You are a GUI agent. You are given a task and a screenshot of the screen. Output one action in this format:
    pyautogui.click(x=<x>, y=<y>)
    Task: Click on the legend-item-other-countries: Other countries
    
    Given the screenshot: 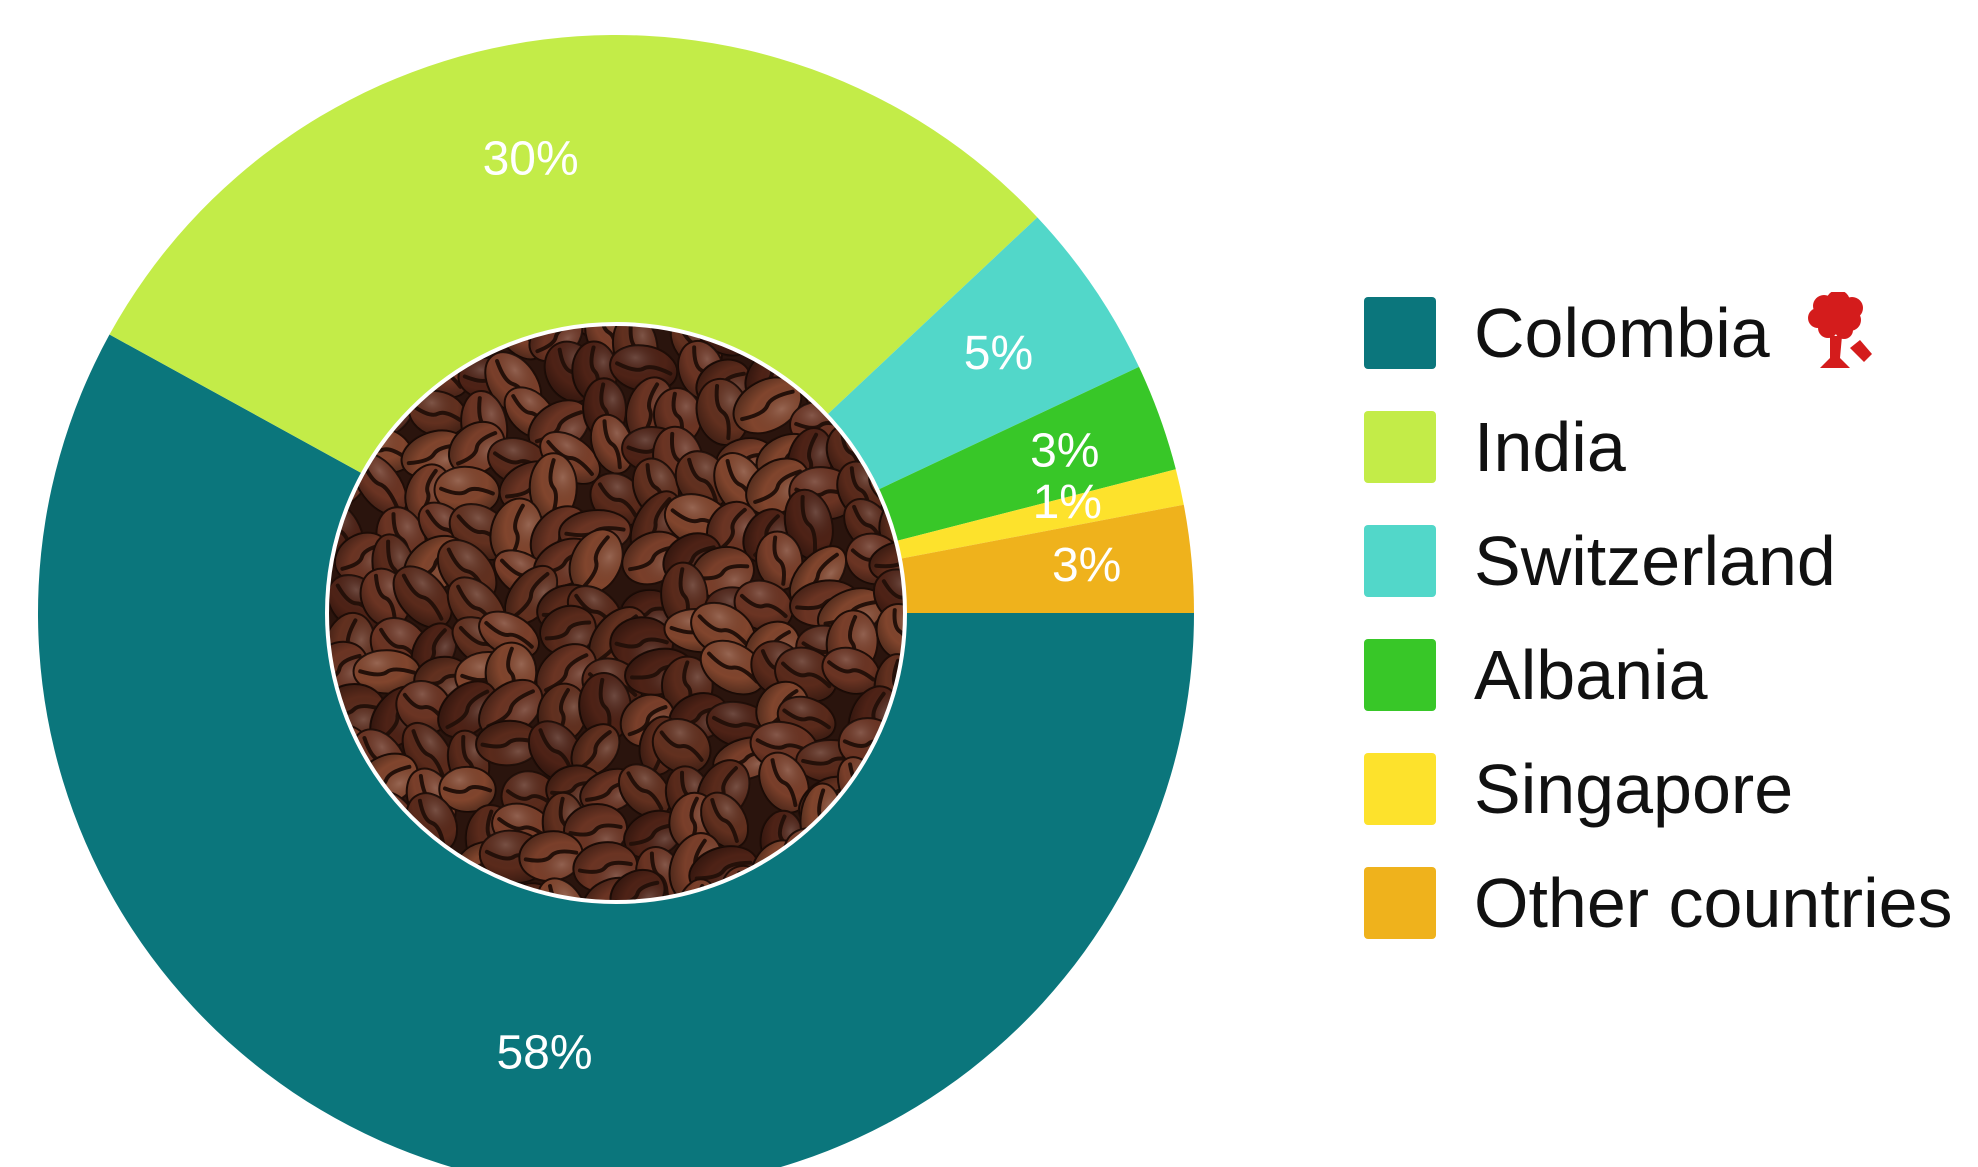 What is the action you would take?
    pyautogui.click(x=1664, y=903)
    